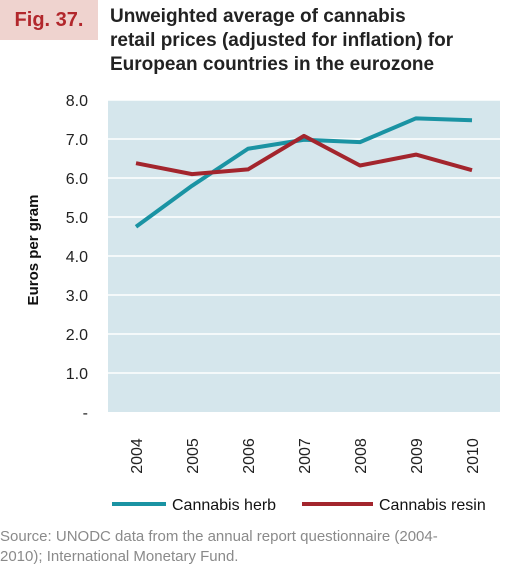  I want to click on legend-label-cannabis-resin: Cannabis resin, so click(432, 505).